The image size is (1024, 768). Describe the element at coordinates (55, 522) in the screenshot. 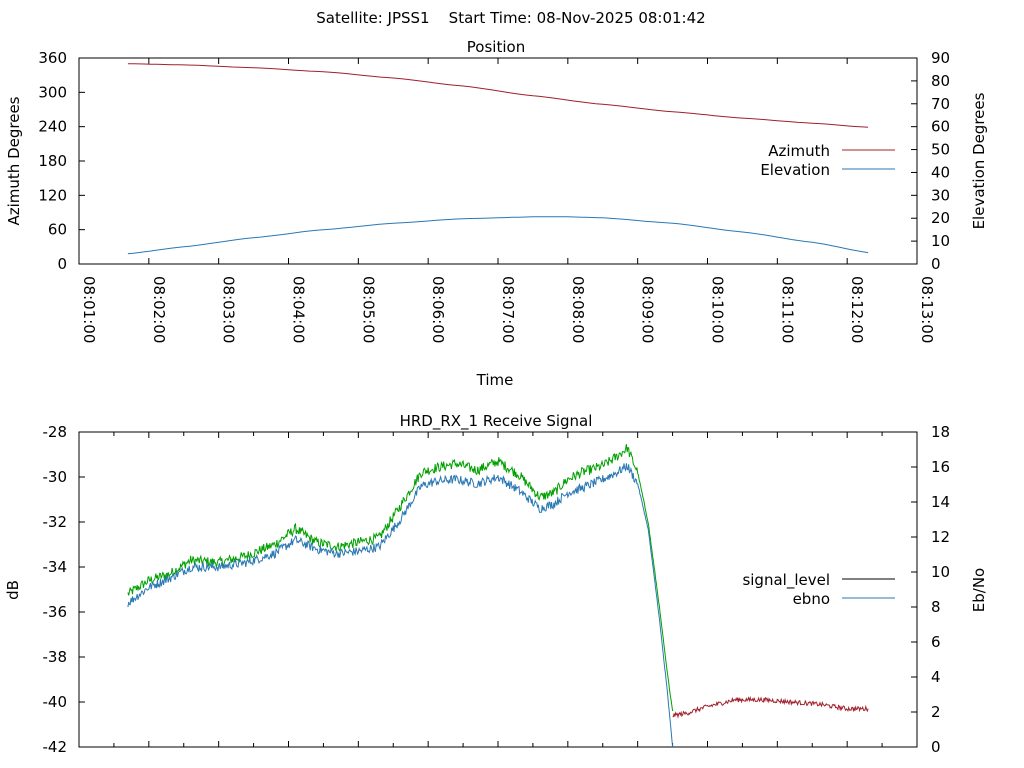

I see `receive-y-tick-label: -32` at that location.